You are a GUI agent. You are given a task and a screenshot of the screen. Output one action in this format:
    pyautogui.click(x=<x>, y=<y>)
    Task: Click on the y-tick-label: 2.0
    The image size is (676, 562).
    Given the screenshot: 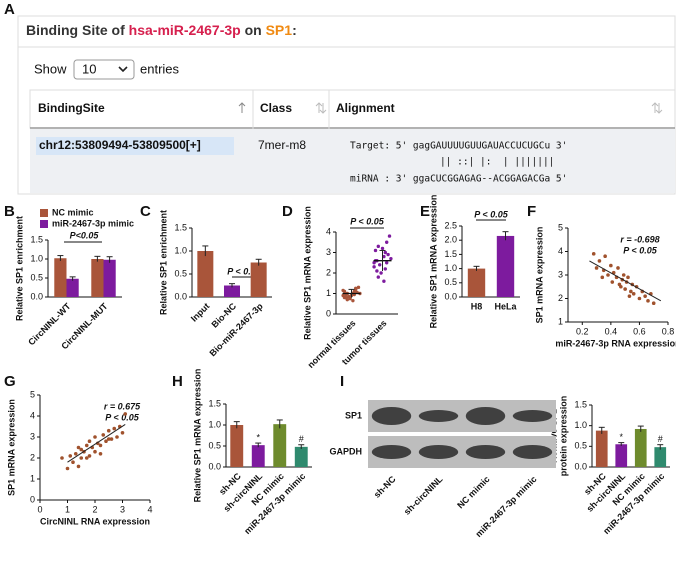 What is the action you would take?
    pyautogui.click(x=450, y=240)
    